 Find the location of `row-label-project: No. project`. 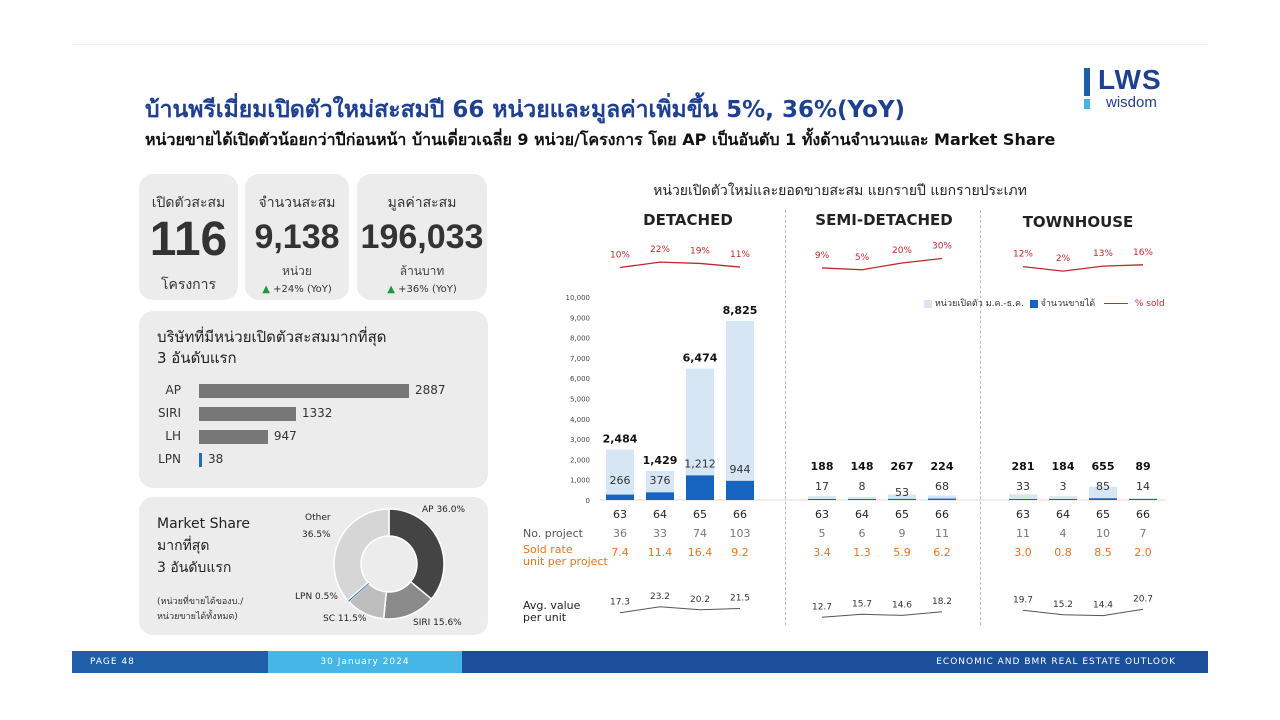

row-label-project: No. project is located at coordinates (553, 533).